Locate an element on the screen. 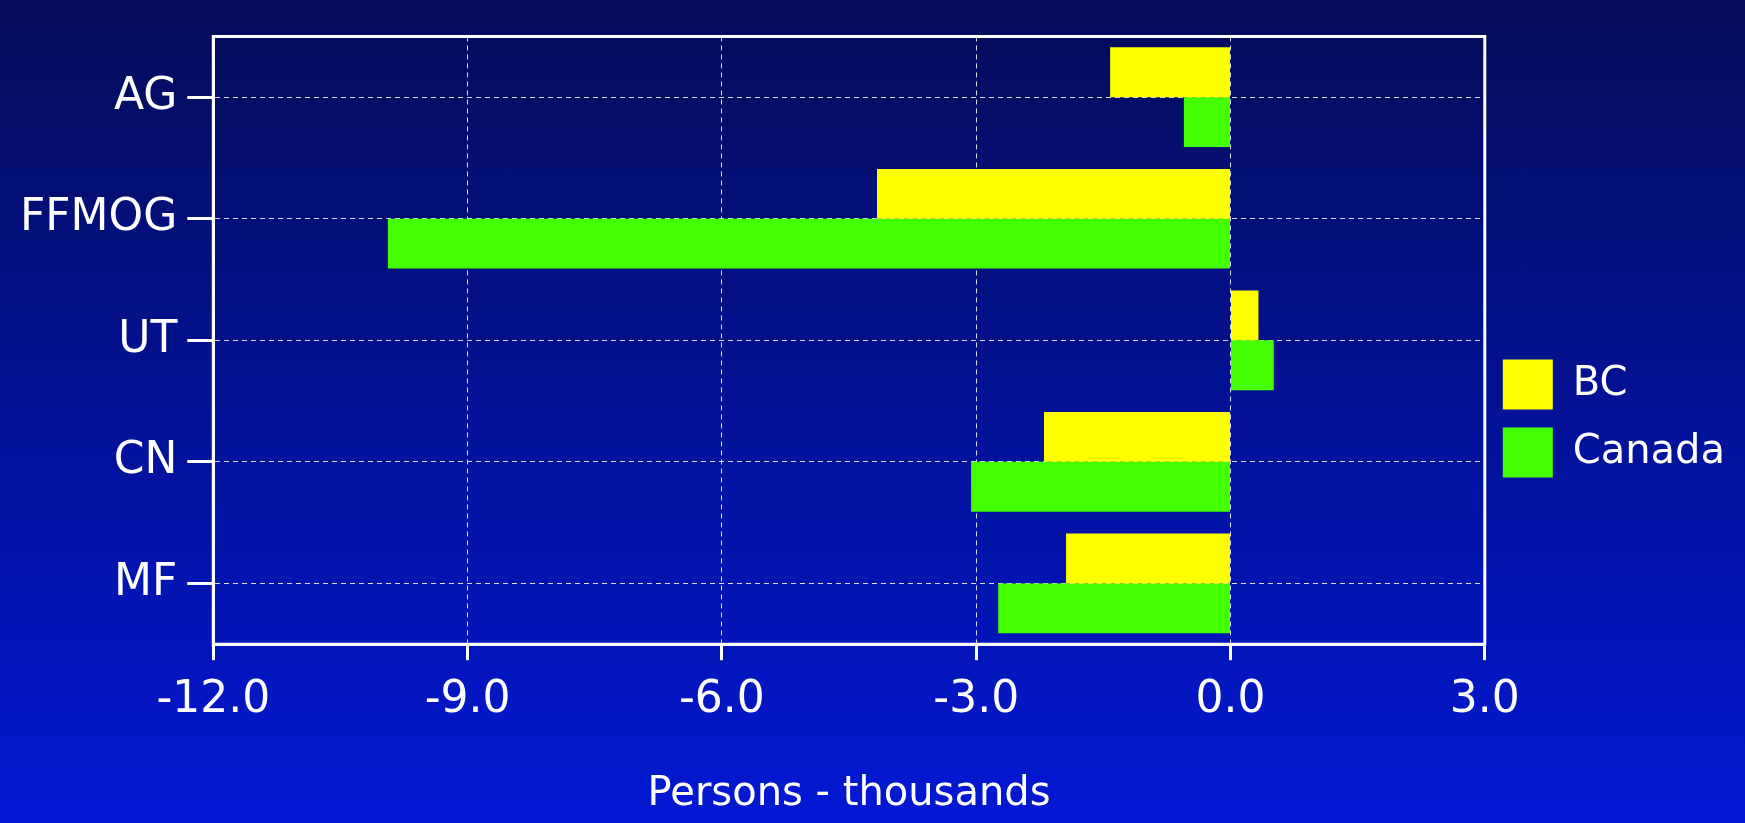 The image size is (1745, 823). y-tick-label: MF is located at coordinates (146, 579).